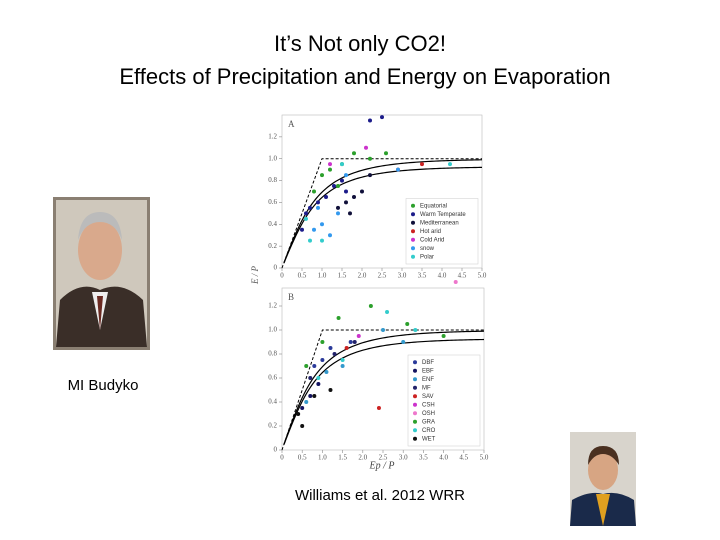  What do you see at coordinates (403, 458) in the screenshot?
I see `x-tick-label: 3.0` at bounding box center [403, 458].